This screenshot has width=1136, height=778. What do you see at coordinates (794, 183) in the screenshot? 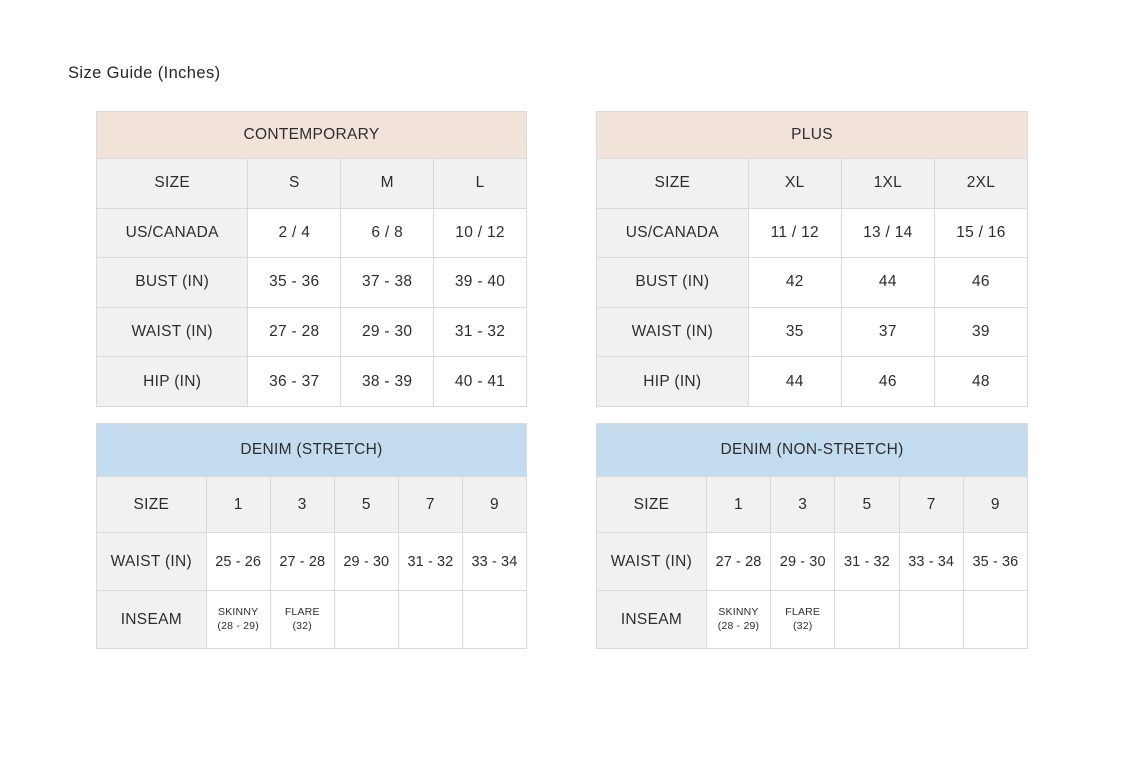
I see `size-value-cell: XL` at bounding box center [794, 183].